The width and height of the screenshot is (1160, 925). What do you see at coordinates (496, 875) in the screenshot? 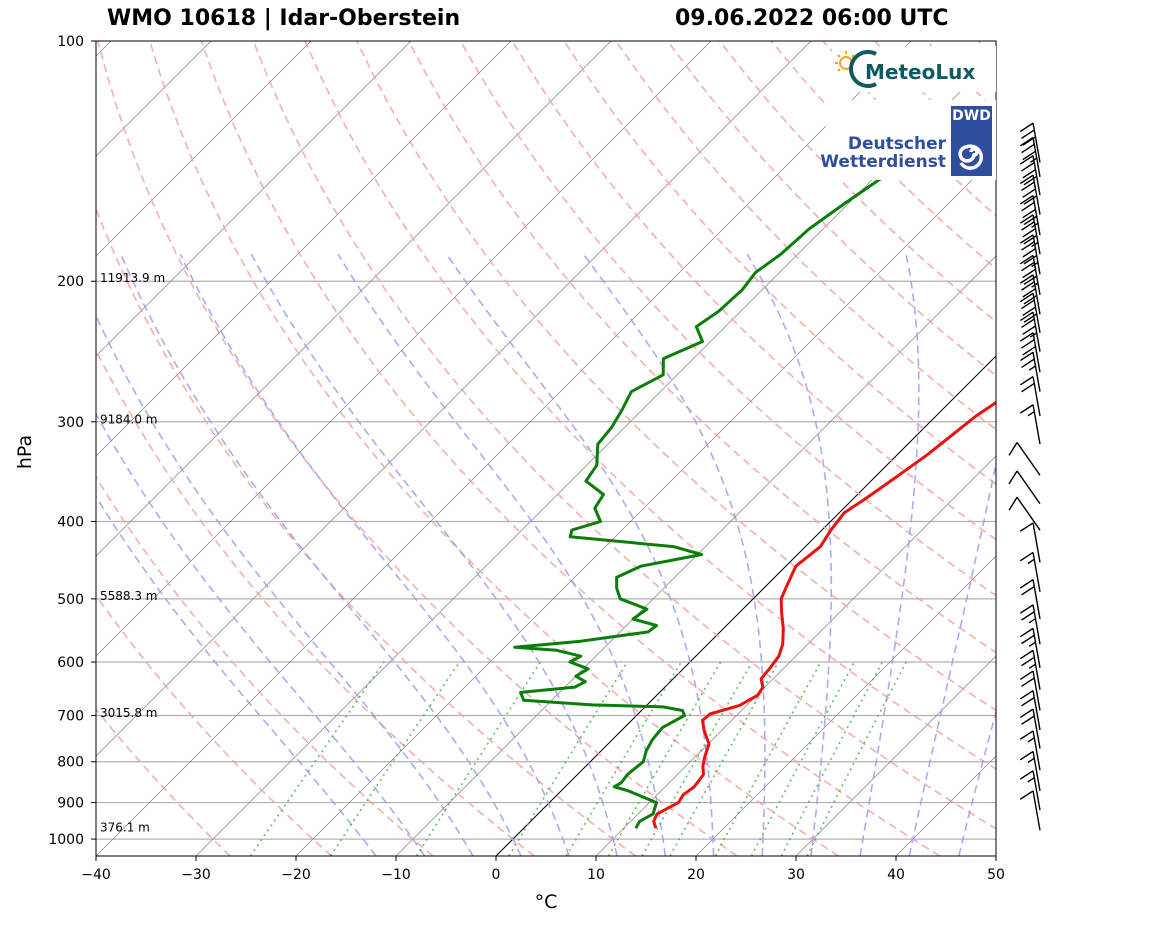
I see `x-tick-label: 0` at bounding box center [496, 875].